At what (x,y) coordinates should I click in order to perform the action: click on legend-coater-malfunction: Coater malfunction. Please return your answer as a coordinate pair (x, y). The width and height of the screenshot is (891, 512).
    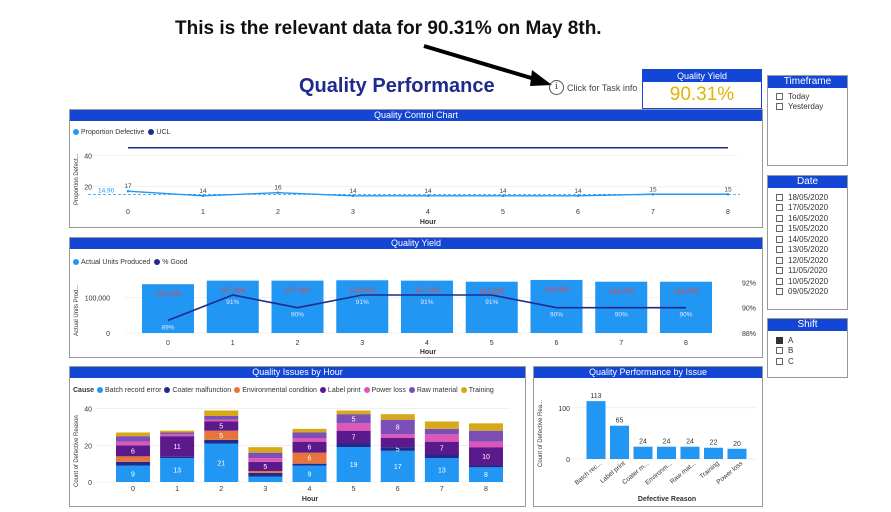
    Looking at the image, I should click on (197, 390).